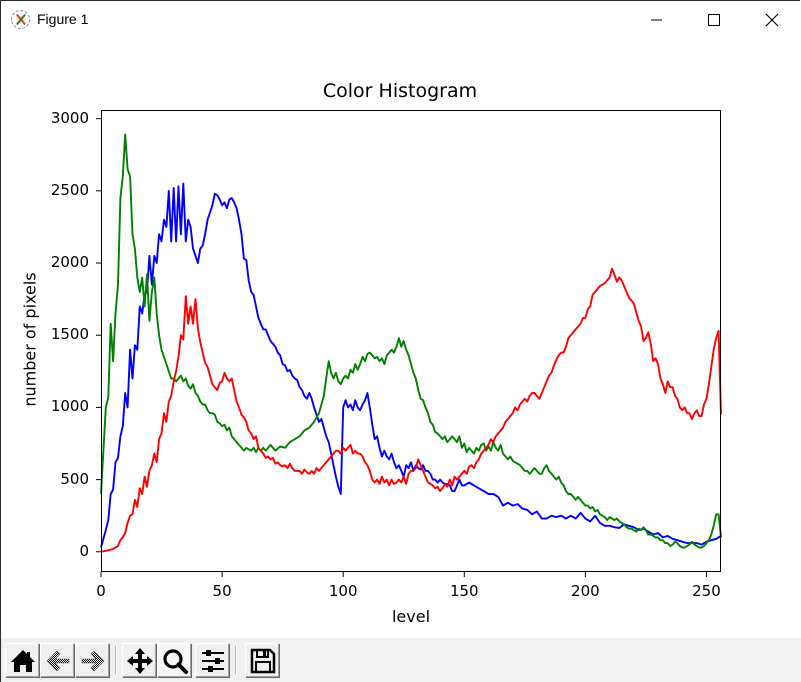 The height and width of the screenshot is (682, 801). I want to click on x-tick-label: 200, so click(585, 591).